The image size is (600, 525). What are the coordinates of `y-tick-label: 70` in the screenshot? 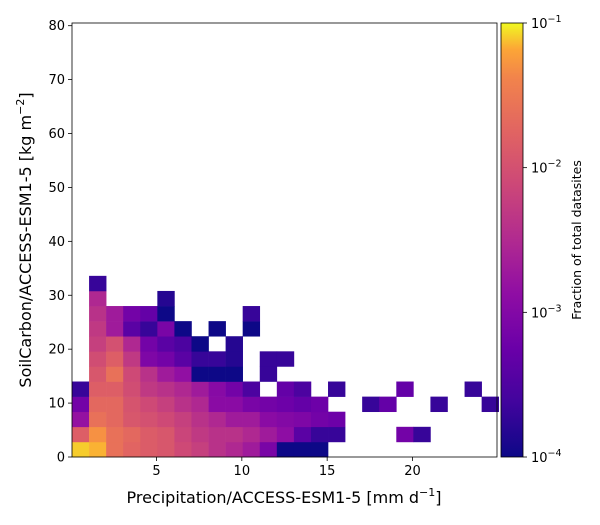 It's located at (56, 80).